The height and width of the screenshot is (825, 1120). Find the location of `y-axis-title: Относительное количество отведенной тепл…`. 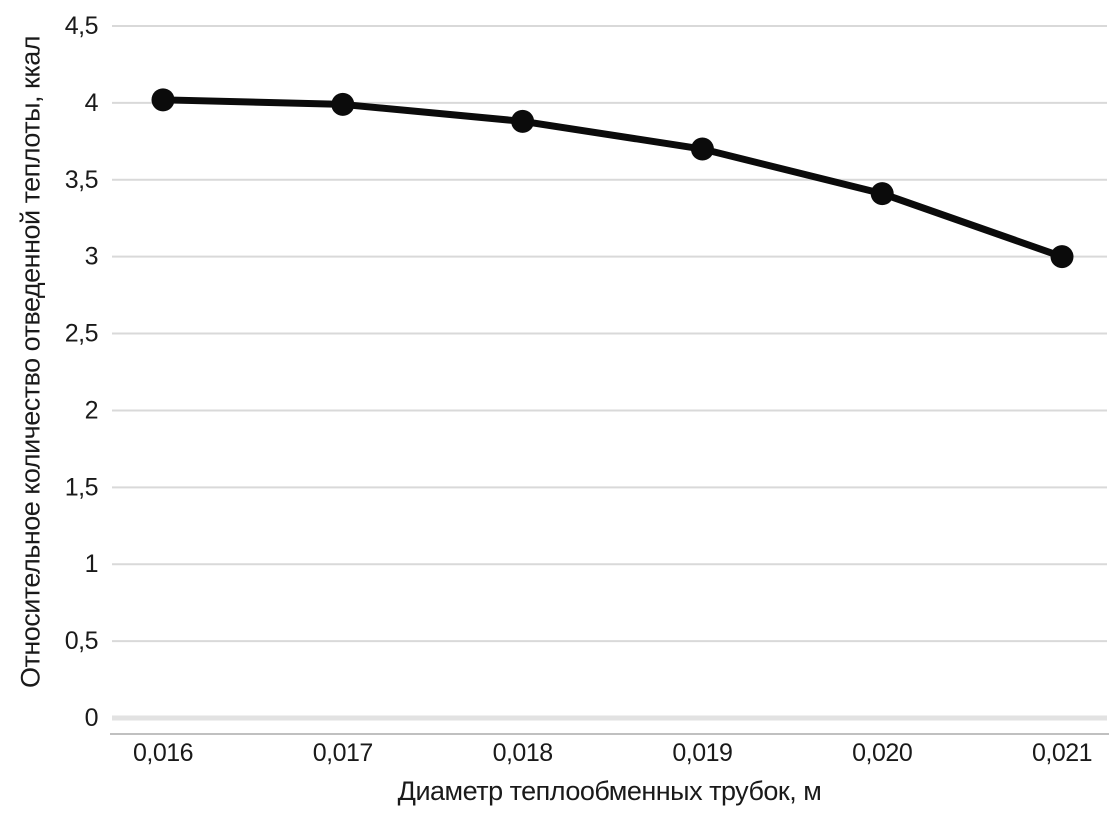

y-axis-title: Относительное количество отведенной тепл… is located at coordinates (30, 362).